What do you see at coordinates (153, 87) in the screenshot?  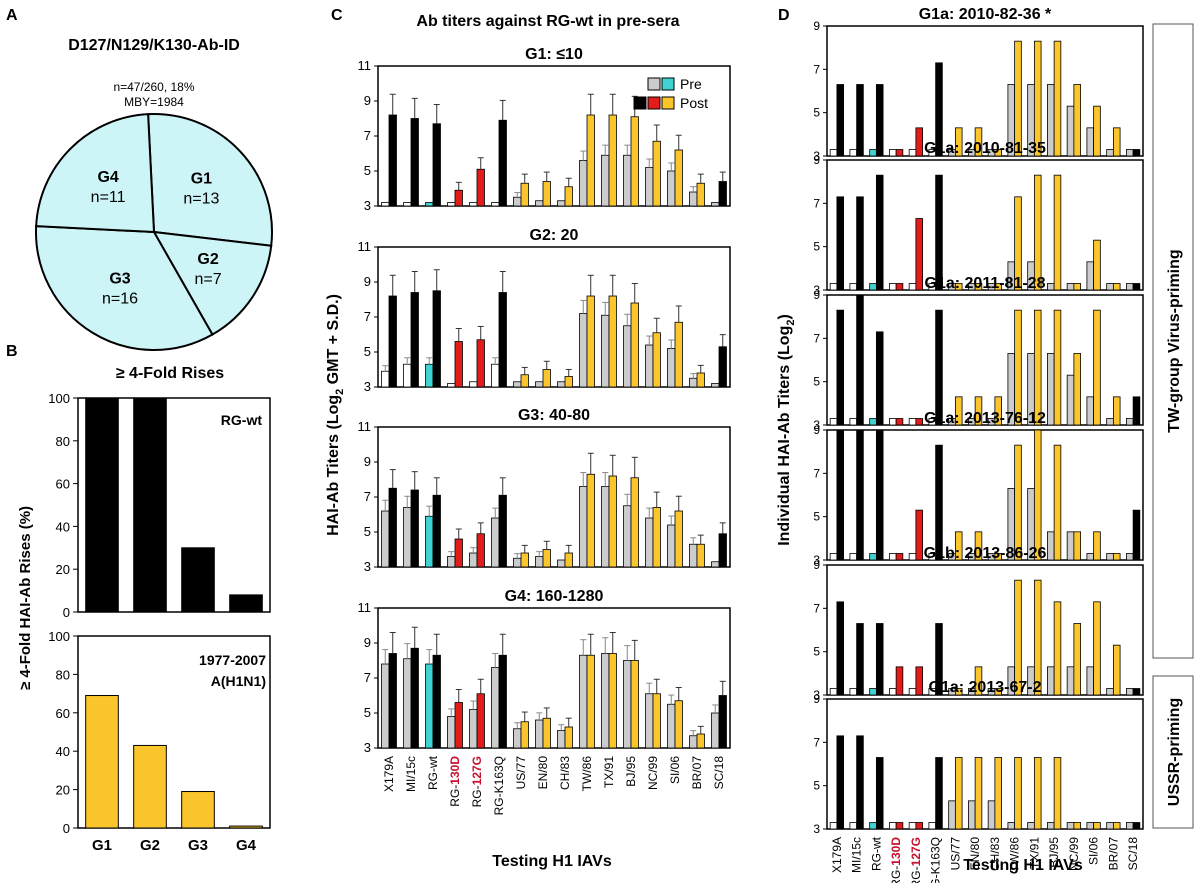 I see `pie-line1: n=47/260, 18%` at bounding box center [153, 87].